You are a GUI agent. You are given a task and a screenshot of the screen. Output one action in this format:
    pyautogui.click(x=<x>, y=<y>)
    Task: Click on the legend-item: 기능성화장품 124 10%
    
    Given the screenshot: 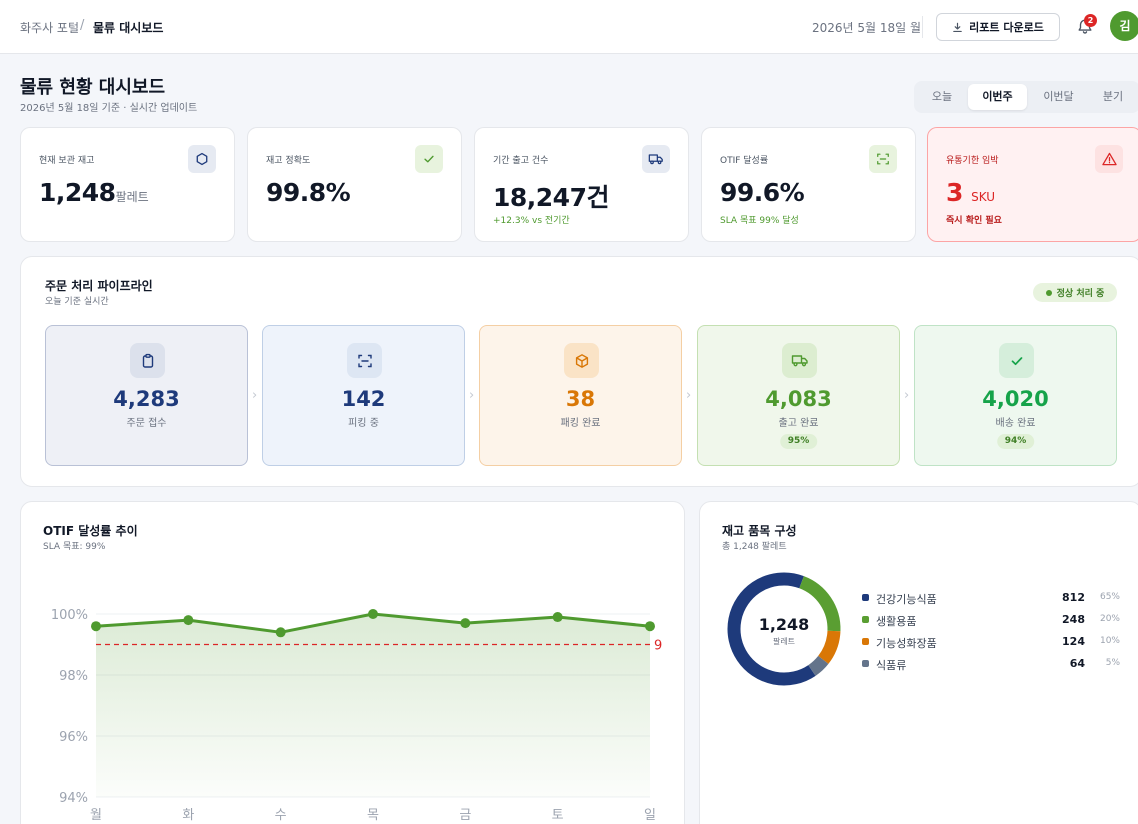 What is the action you would take?
    pyautogui.click(x=991, y=642)
    